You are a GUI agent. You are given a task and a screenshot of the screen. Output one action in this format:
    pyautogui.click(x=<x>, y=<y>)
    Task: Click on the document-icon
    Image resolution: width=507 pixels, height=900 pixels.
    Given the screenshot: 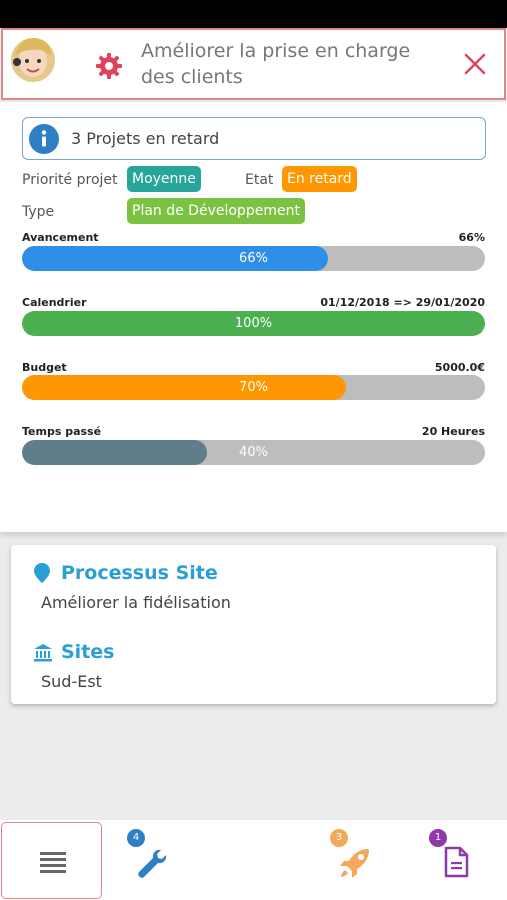 What is the action you would take?
    pyautogui.click(x=456, y=862)
    